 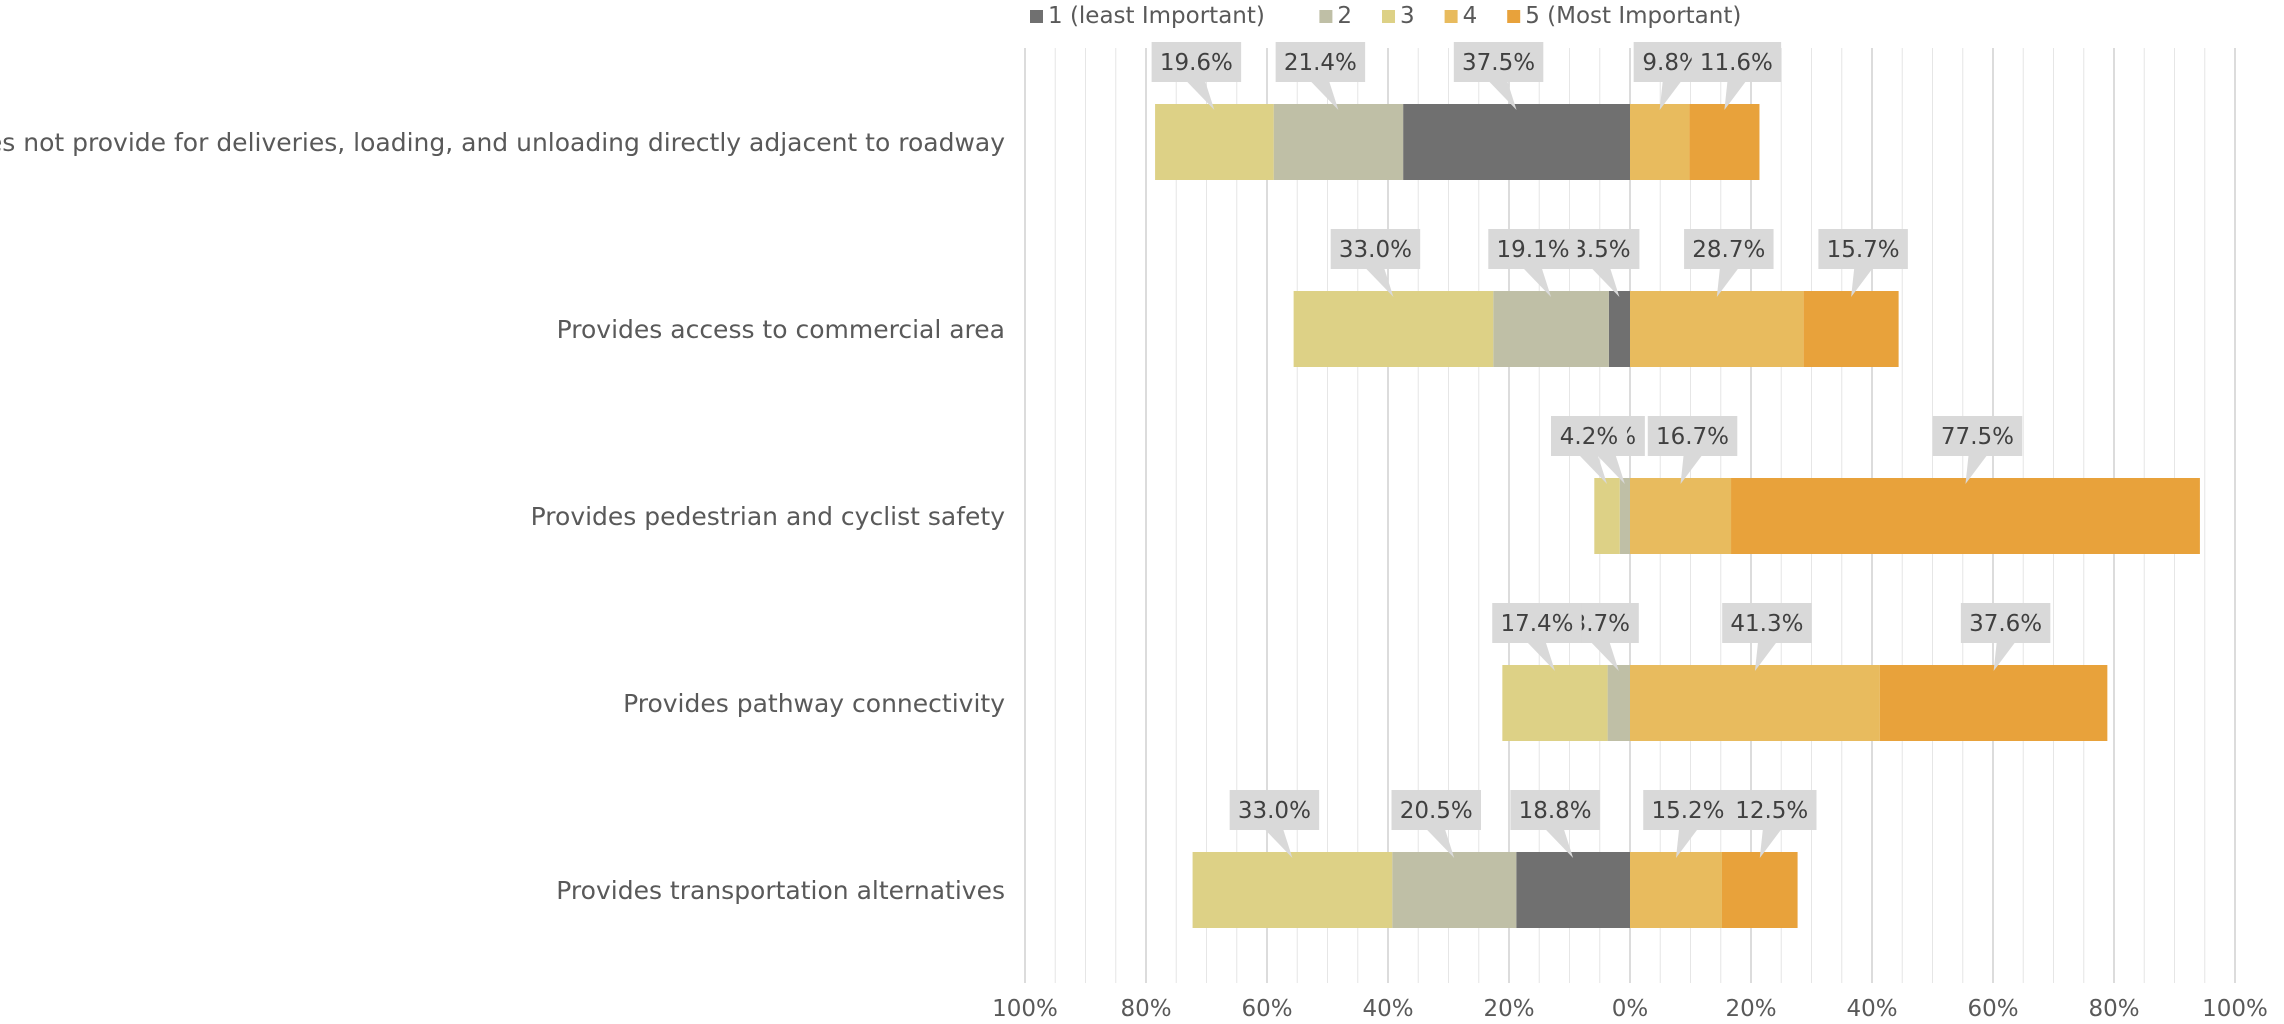 What do you see at coordinates (1601, 250) in the screenshot?
I see `data-label-text: 3.5%` at bounding box center [1601, 250].